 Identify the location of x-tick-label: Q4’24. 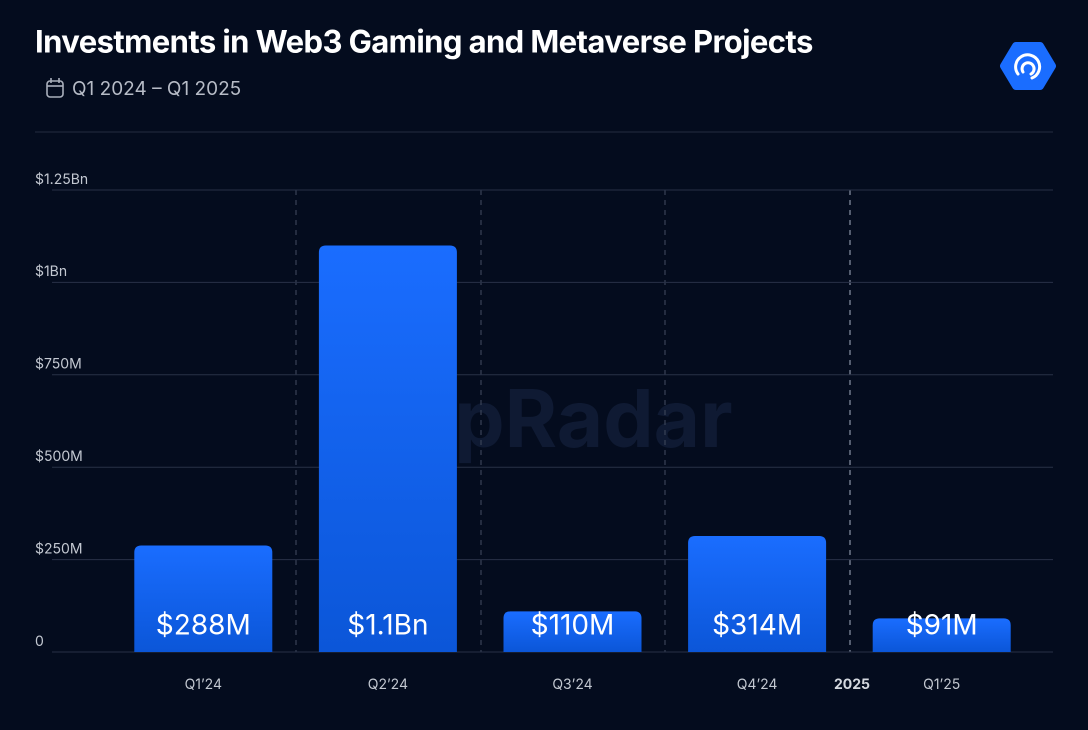
(757, 684).